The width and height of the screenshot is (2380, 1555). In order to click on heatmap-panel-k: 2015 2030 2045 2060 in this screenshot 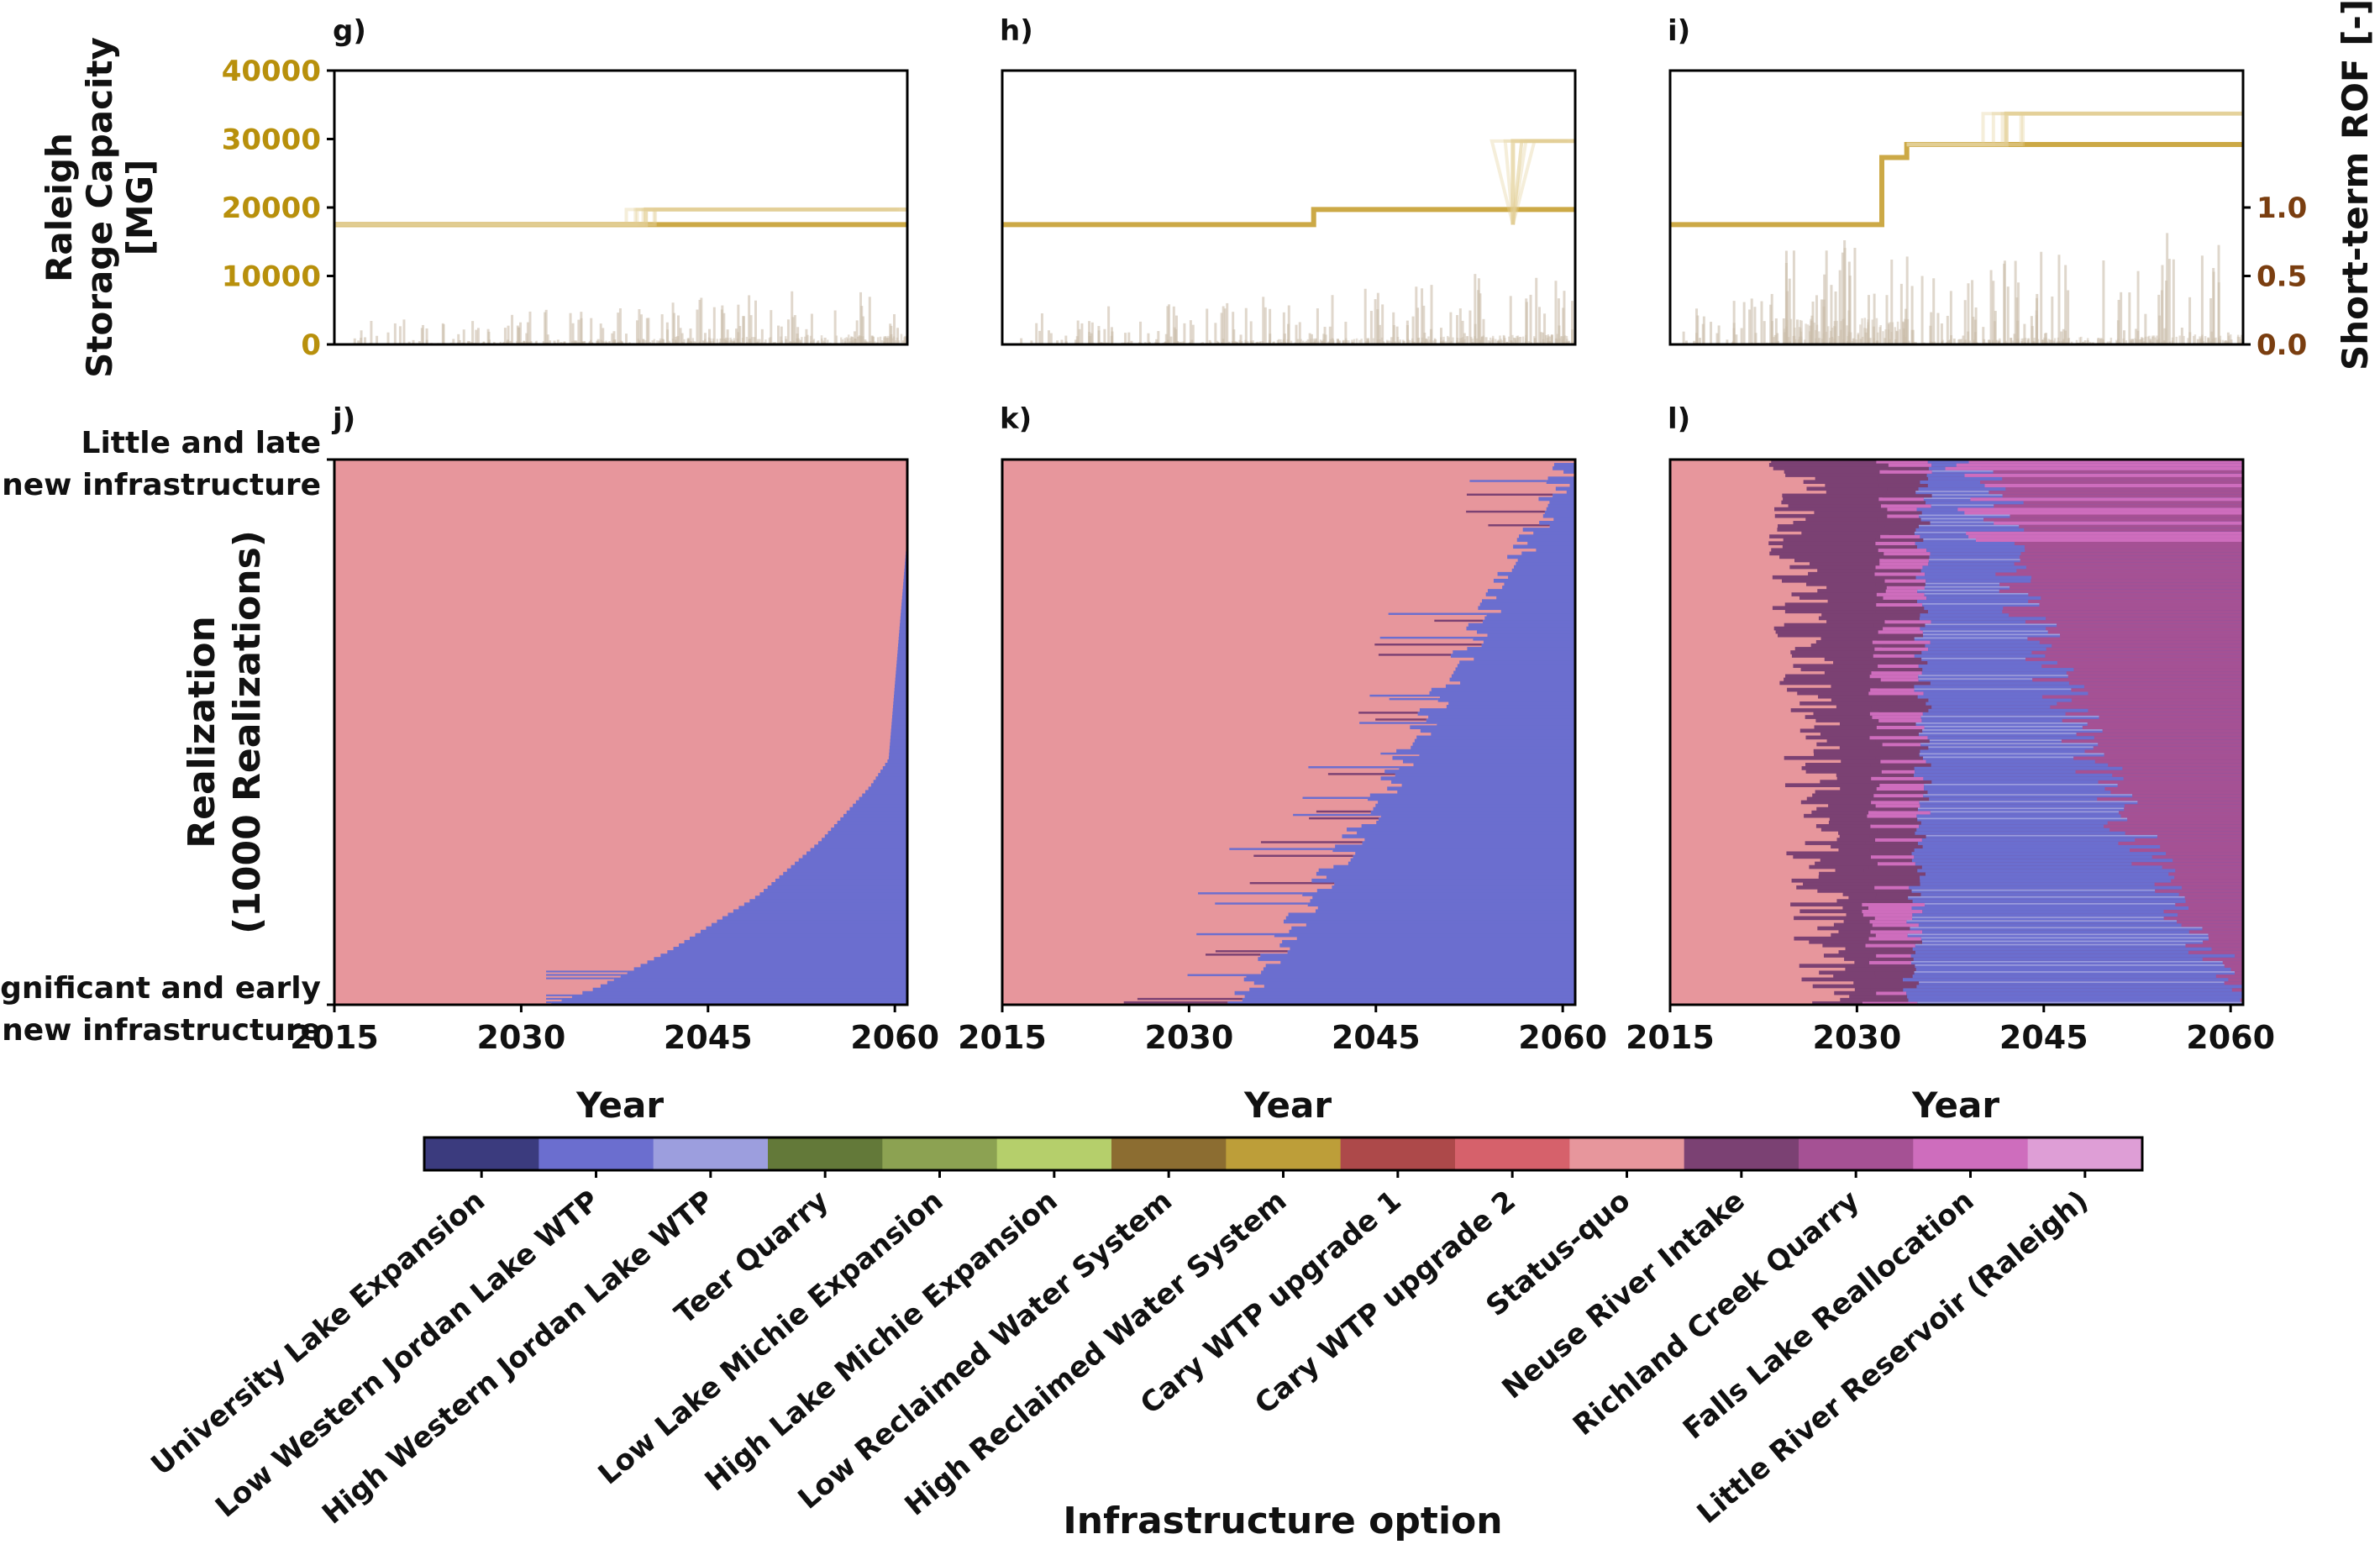, I will do `click(1282, 757)`.